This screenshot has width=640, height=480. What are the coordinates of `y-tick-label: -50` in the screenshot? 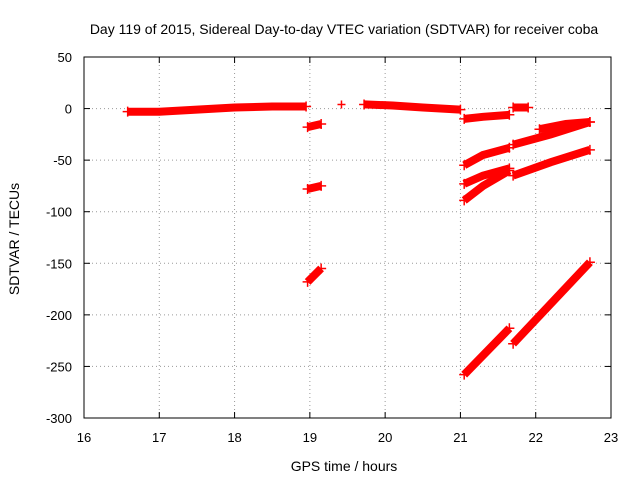 It's located at (62, 160).